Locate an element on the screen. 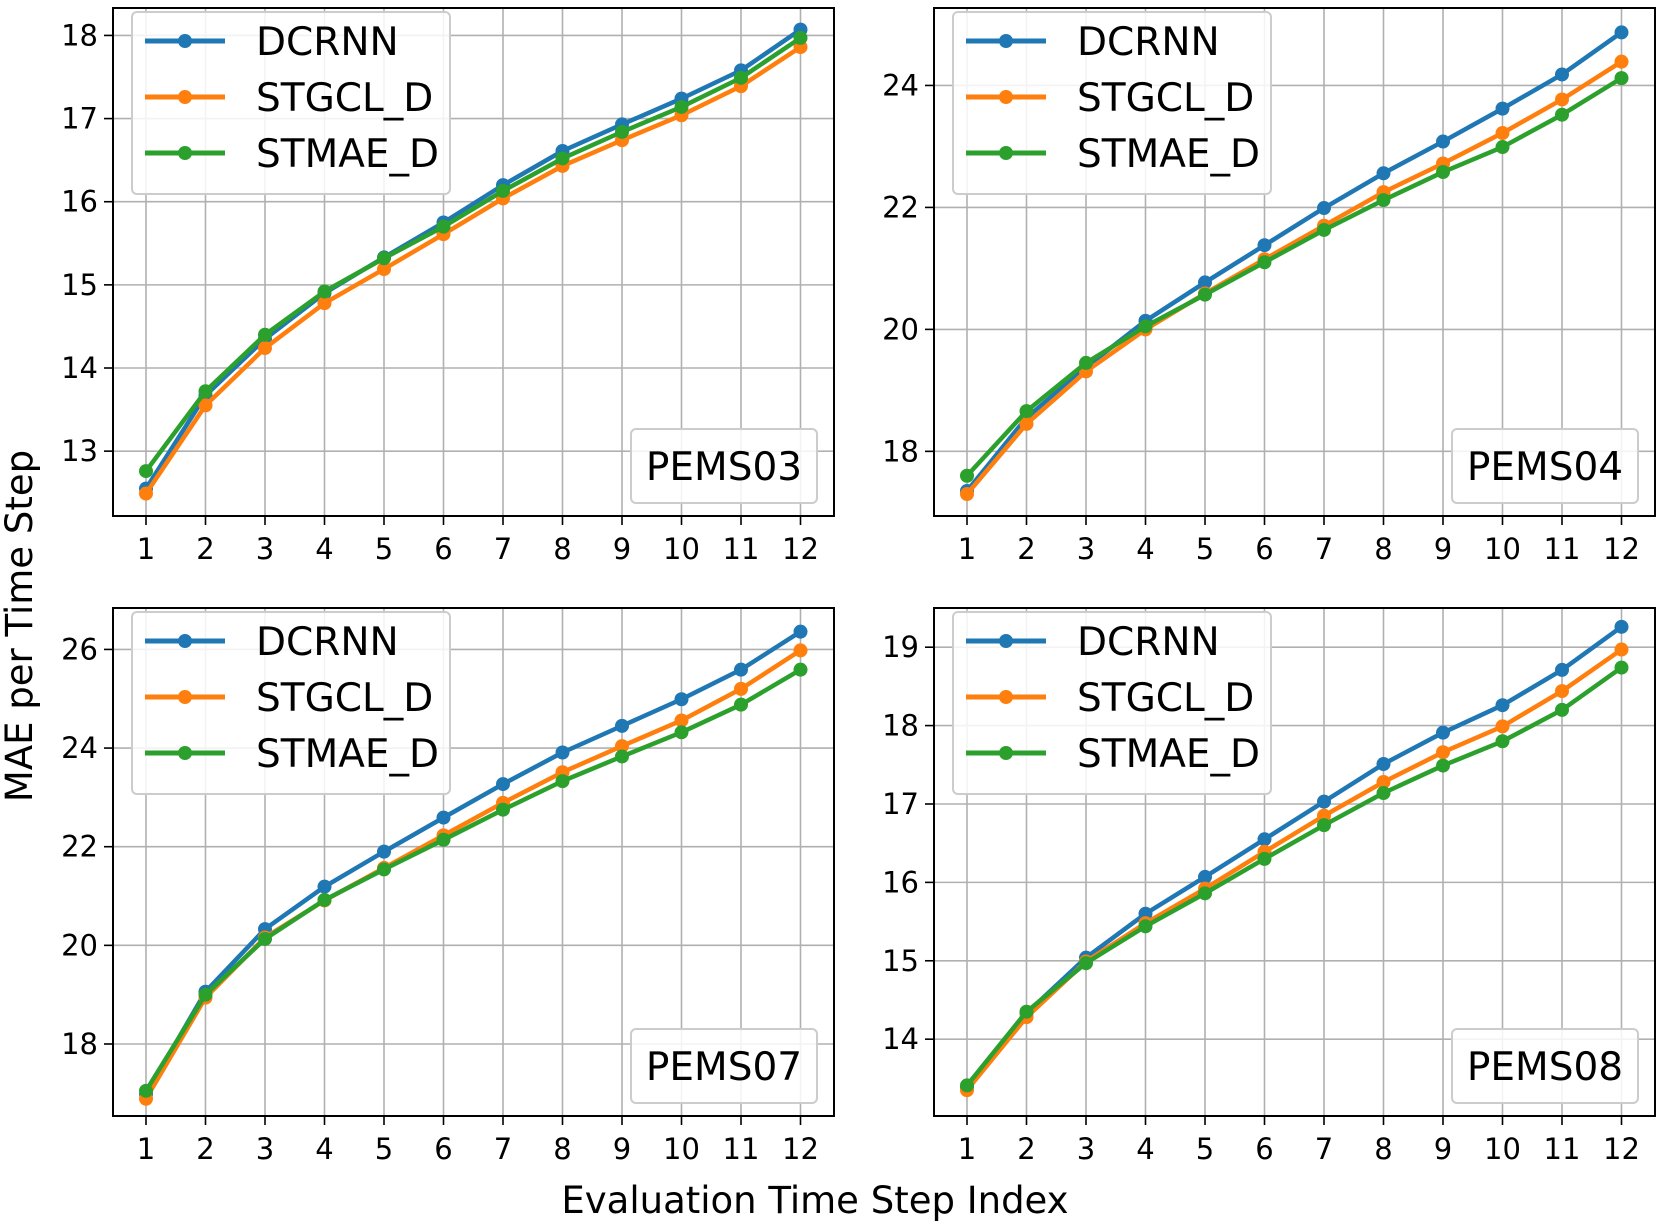 The image size is (1659, 1223). panel-pems04-y-tick-label: 20 is located at coordinates (900, 329).